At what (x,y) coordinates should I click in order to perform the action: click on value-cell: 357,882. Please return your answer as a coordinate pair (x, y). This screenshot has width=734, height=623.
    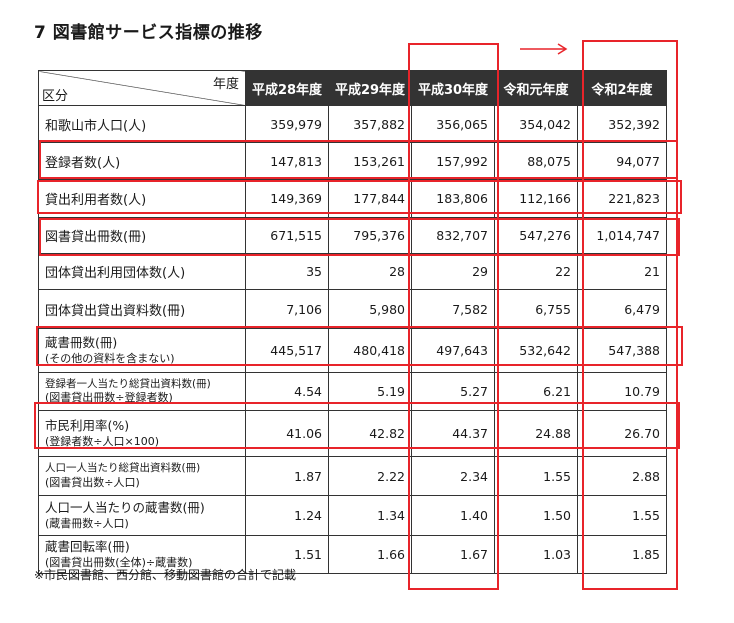
    Looking at the image, I should click on (370, 124).